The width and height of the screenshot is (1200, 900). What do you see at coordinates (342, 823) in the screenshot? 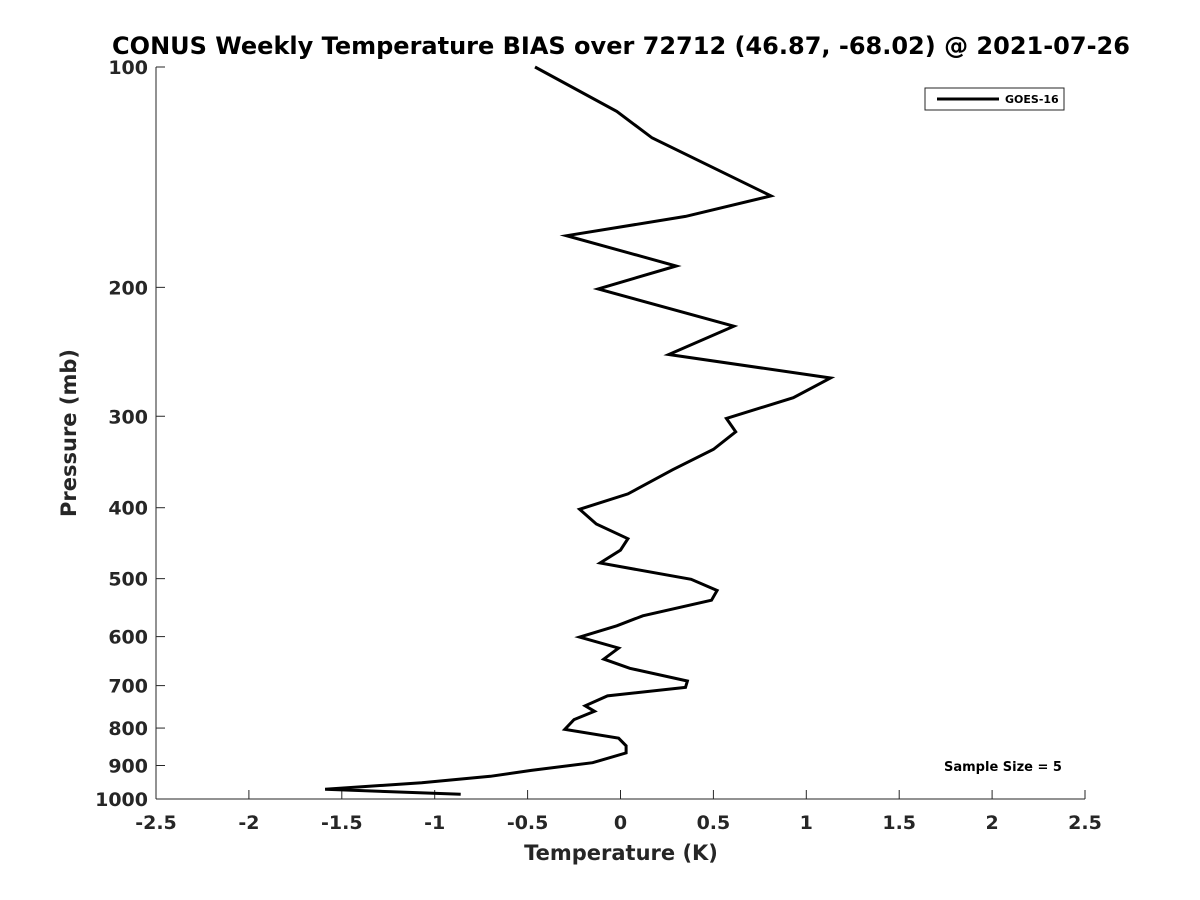
I see `x-tick-label: -1.5` at bounding box center [342, 823].